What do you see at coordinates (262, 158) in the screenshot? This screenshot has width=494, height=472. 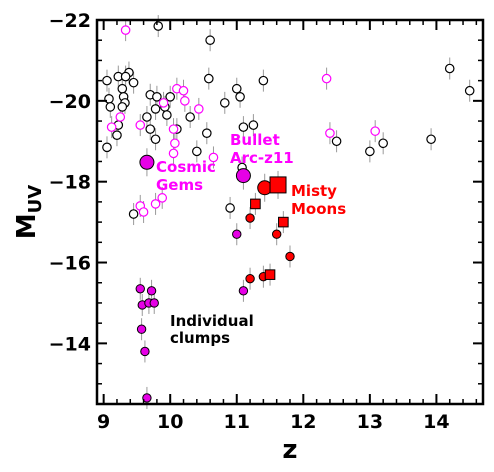 I see `annotation-bullet-line2: Arc-z11` at bounding box center [262, 158].